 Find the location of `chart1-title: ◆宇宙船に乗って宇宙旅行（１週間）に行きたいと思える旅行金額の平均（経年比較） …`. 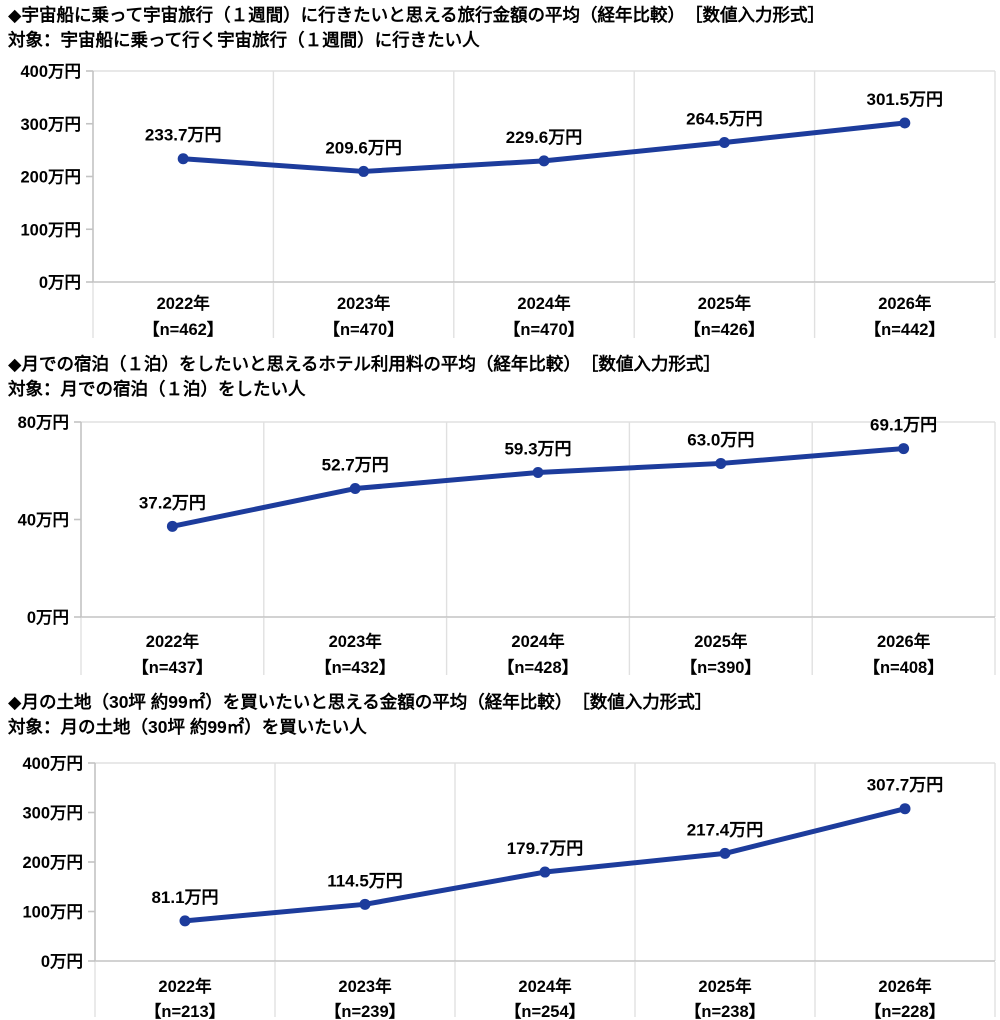

chart1-title: ◆宇宙船に乗って宇宙旅行（１週間）に行きたいと思える旅行金額の平均（経年比較） … is located at coordinates (417, 15).